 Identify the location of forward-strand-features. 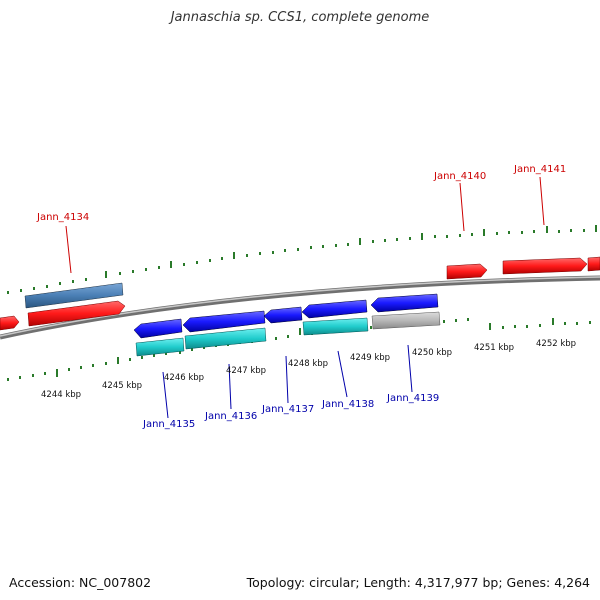
(300, 293).